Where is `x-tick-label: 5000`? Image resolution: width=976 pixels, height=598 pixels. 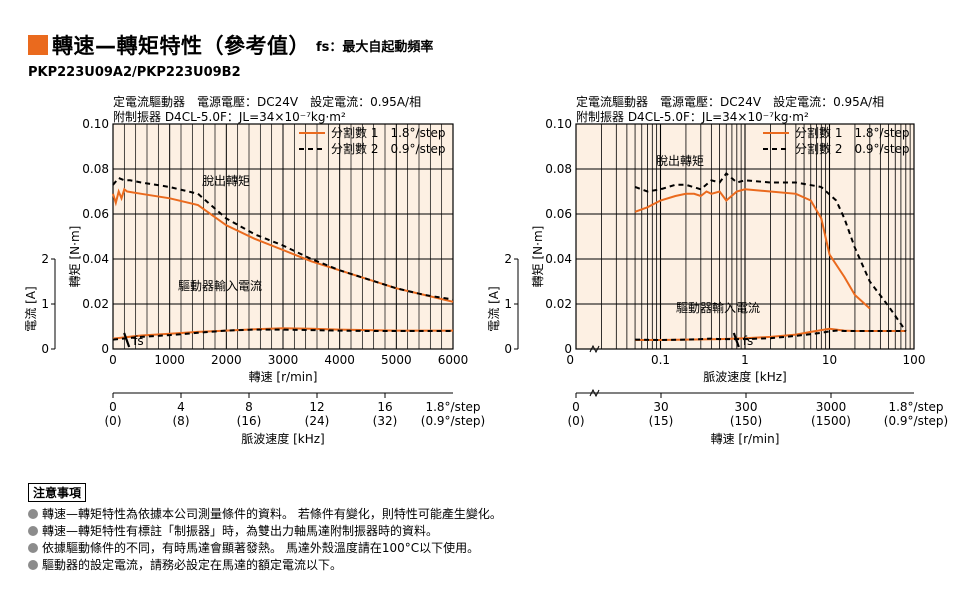
x-tick-label: 5000 is located at coordinates (396, 360).